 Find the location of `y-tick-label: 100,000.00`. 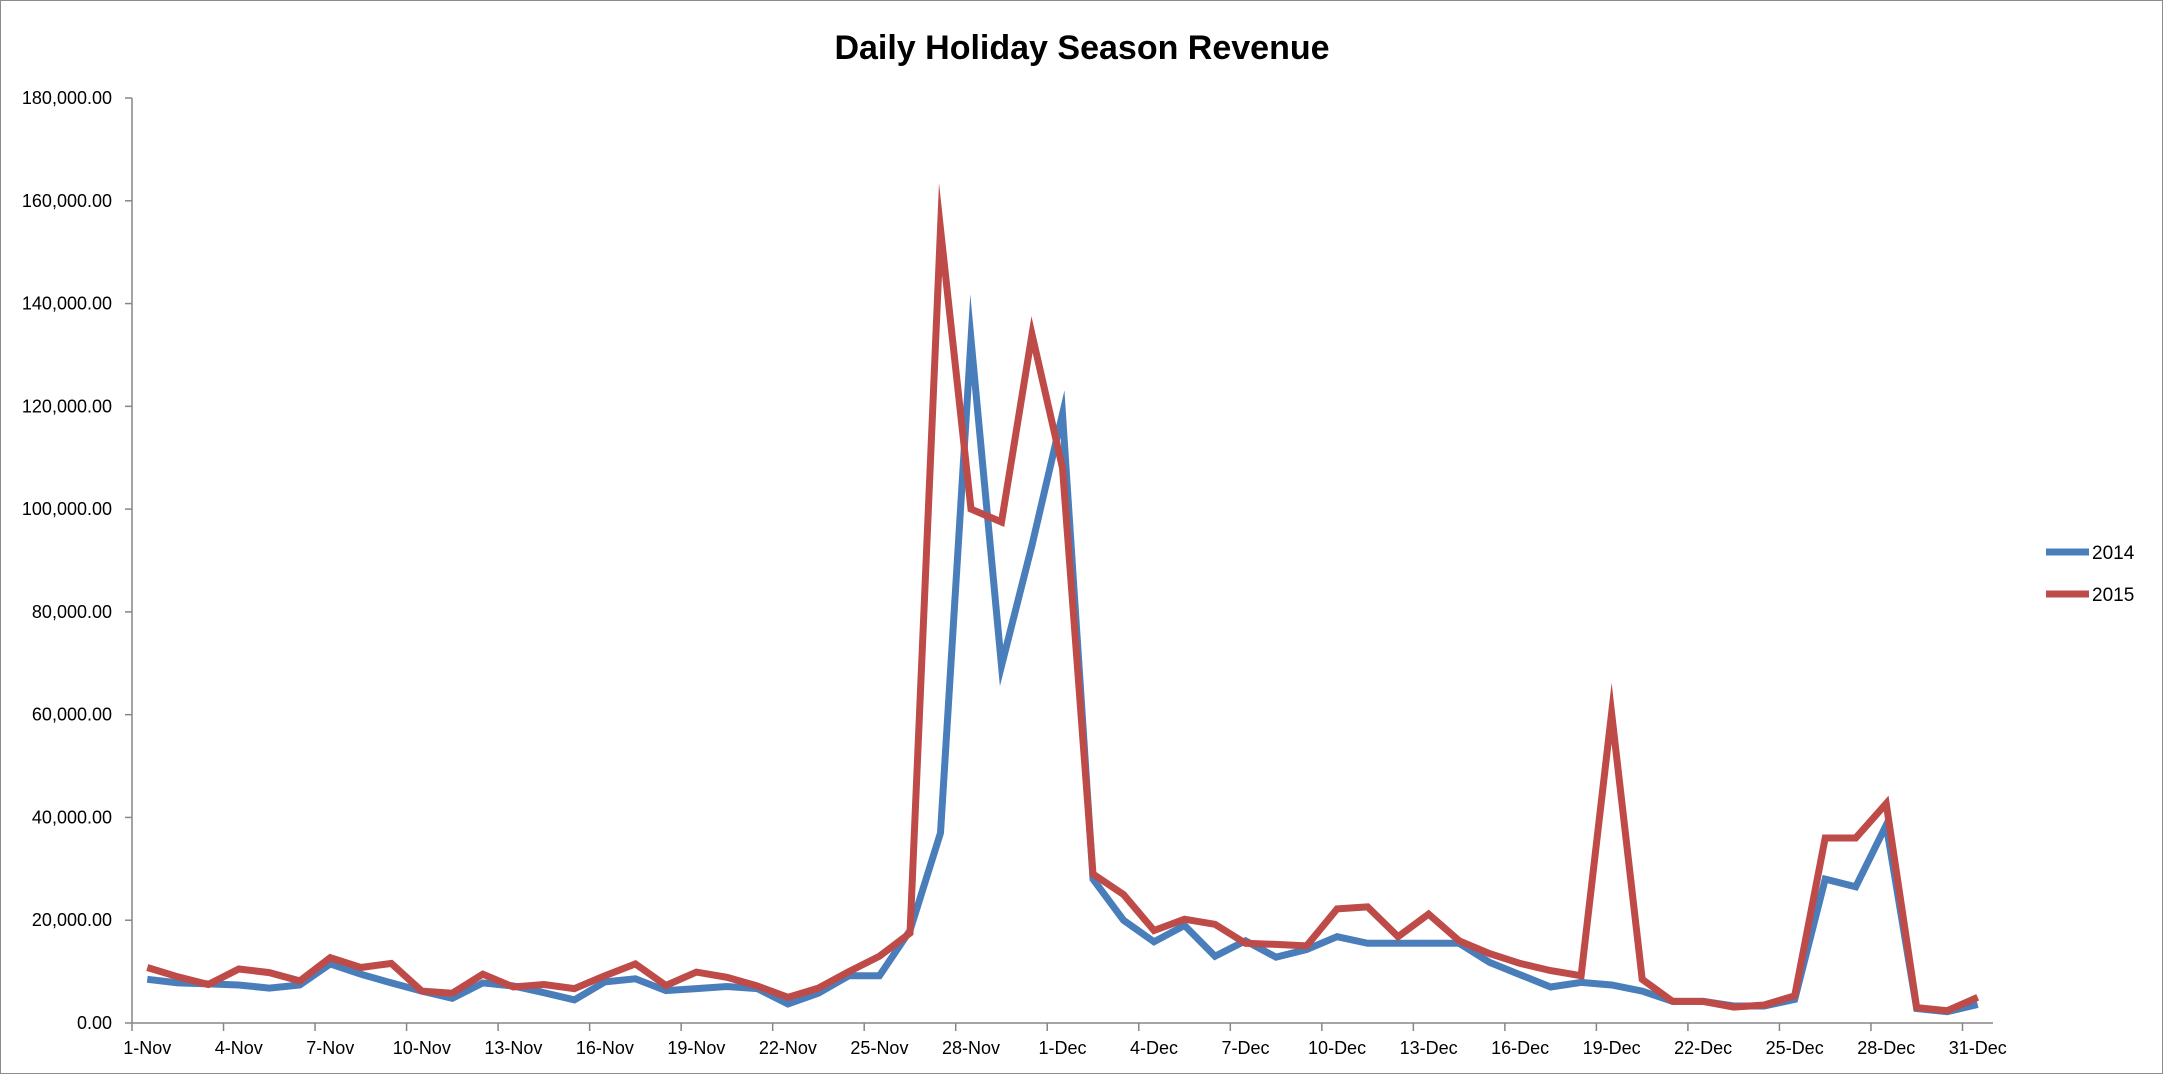

y-tick-label: 100,000.00 is located at coordinates (67, 509).